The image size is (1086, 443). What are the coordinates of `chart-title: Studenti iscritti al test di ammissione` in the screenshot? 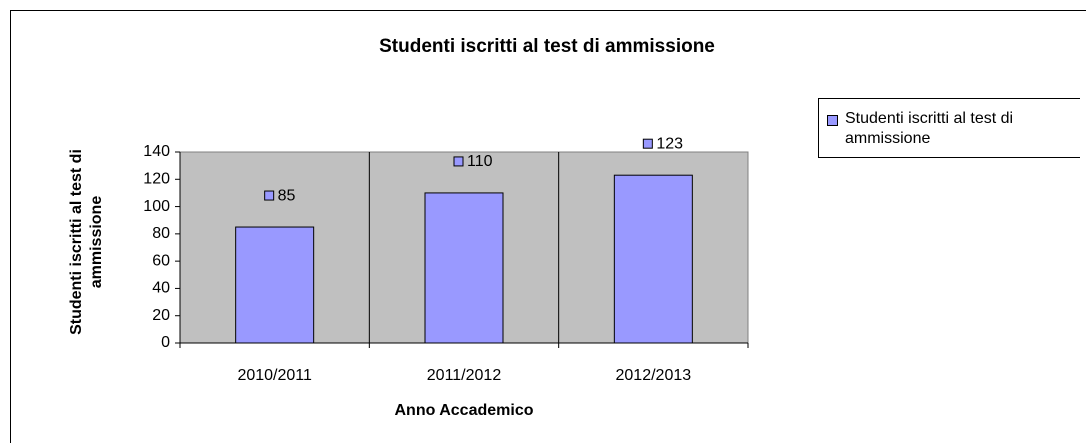 It's located at (547, 46).